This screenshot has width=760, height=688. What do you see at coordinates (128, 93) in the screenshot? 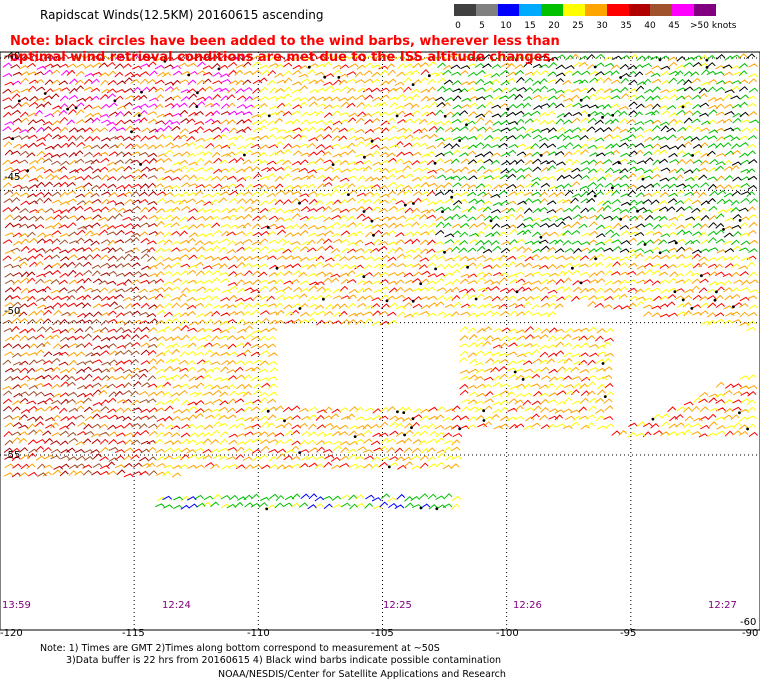
I see `wind-barb-set` at bounding box center [128, 93].